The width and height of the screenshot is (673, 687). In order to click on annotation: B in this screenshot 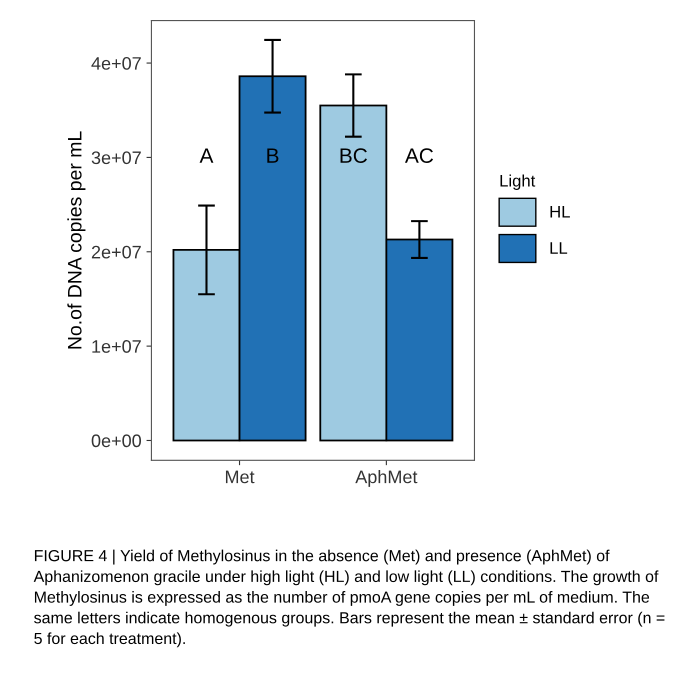, I will do `click(272, 155)`.